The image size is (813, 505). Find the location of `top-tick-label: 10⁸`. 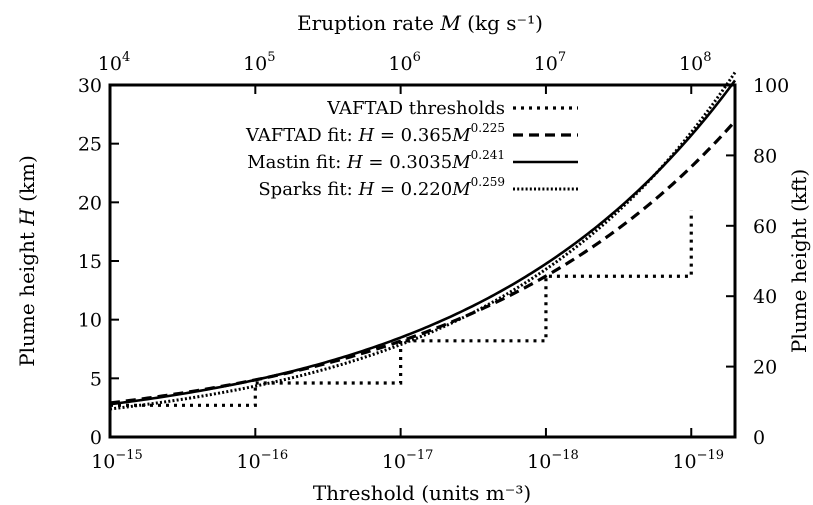

top-tick-label: 10⁸ is located at coordinates (695, 62).